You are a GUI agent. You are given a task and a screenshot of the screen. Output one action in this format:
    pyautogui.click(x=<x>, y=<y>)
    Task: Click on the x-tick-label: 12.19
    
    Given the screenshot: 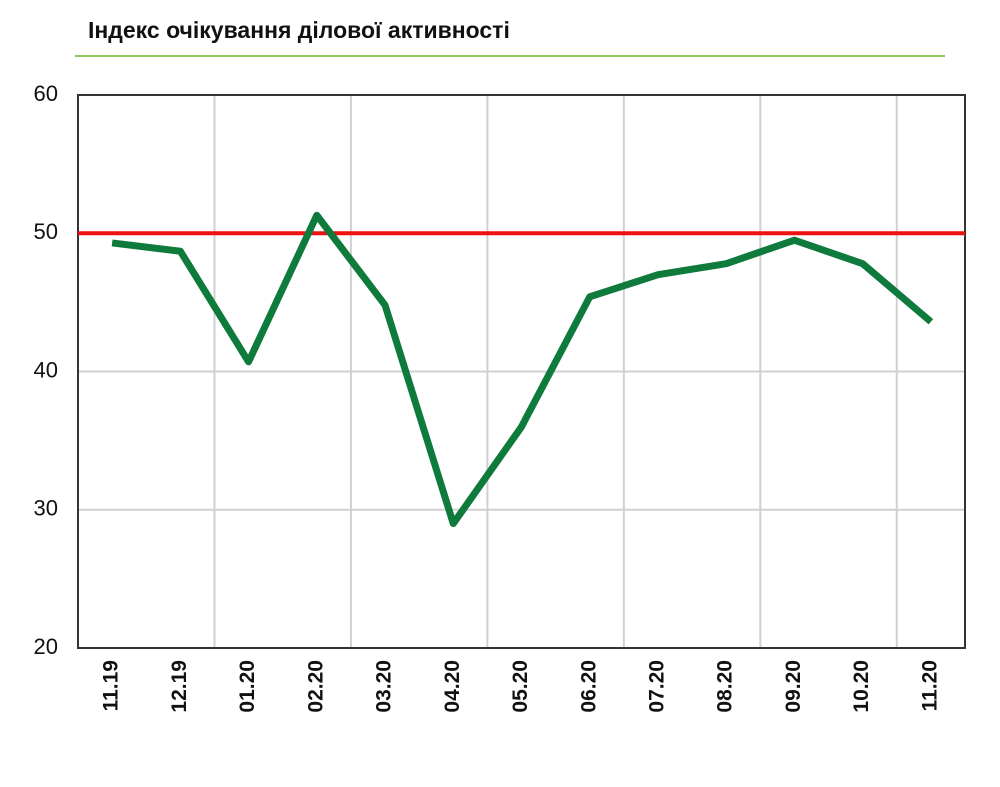 What is the action you would take?
    pyautogui.click(x=179, y=686)
    